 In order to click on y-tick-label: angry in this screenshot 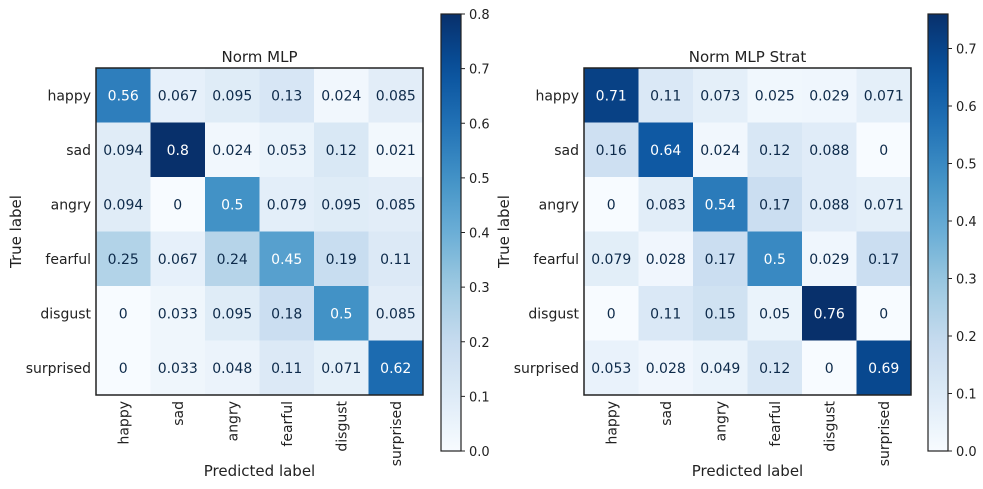, I will do `click(71, 205)`.